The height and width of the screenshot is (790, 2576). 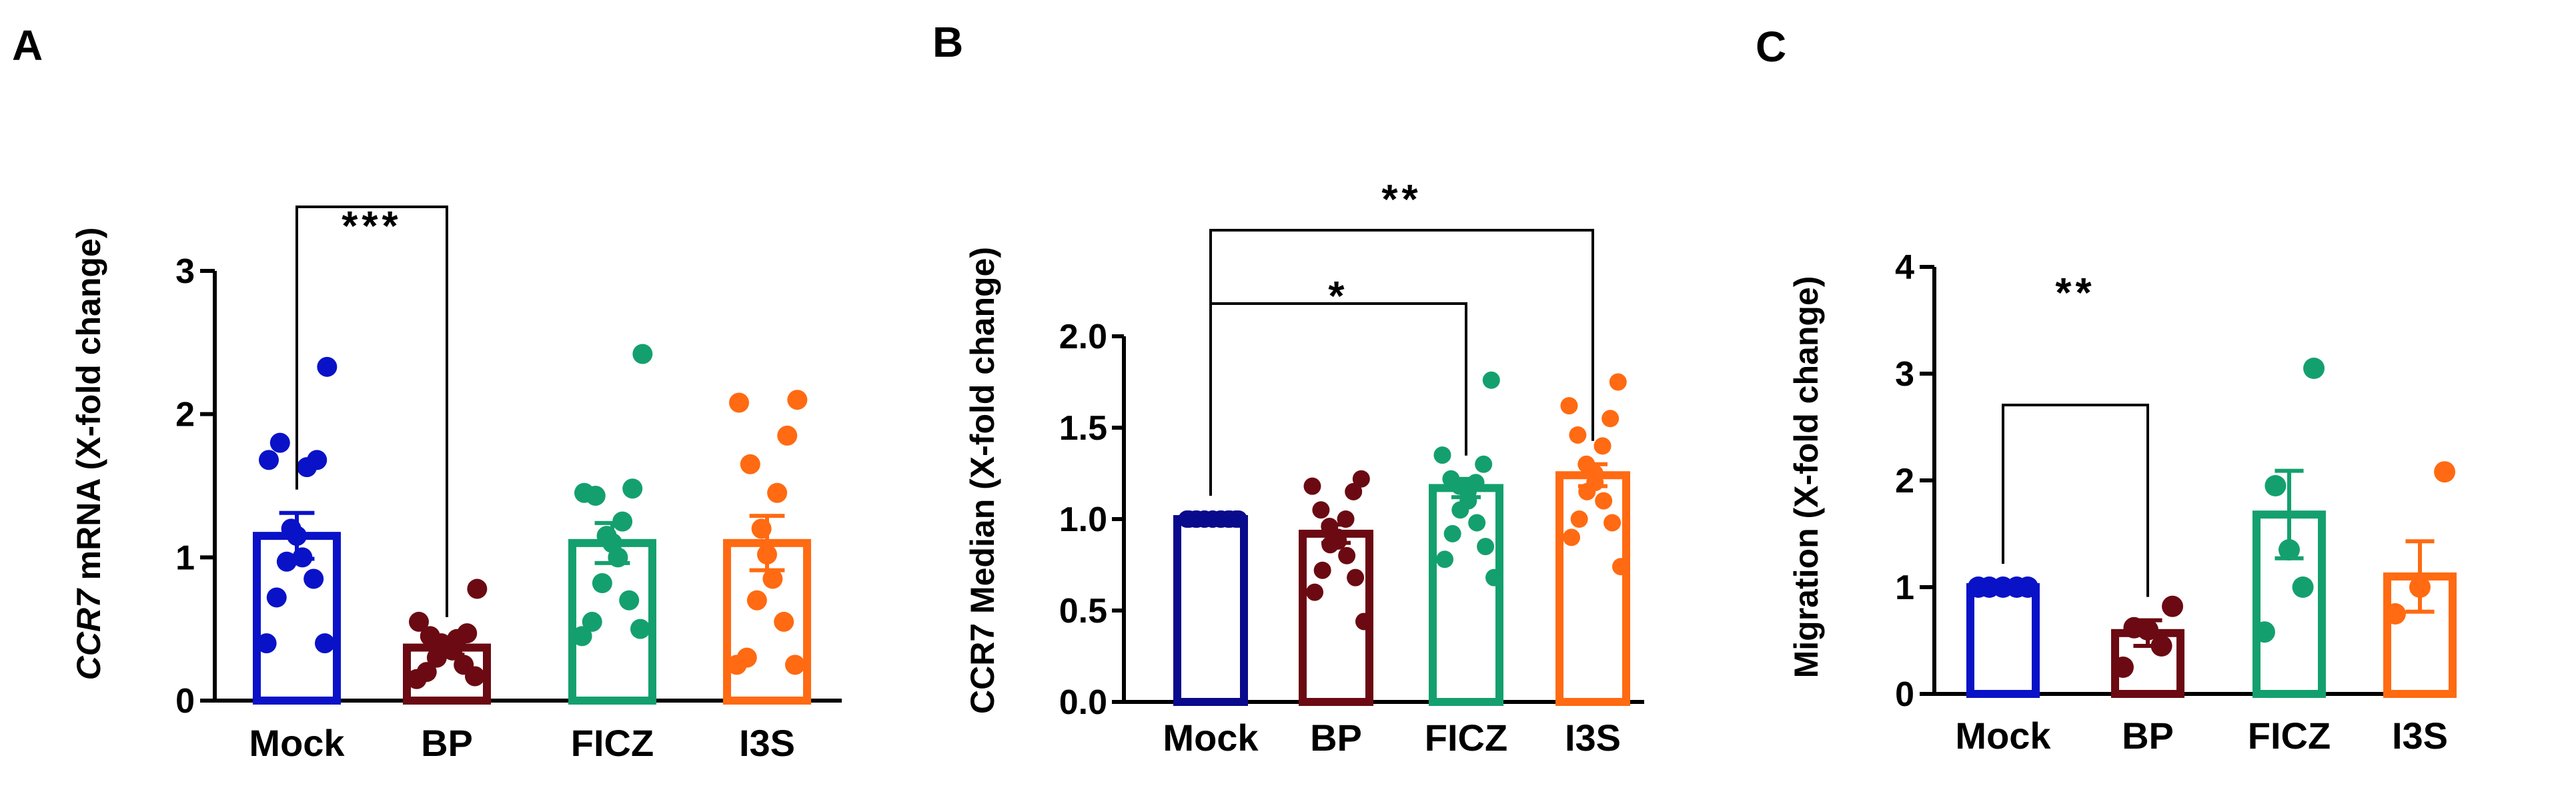 What do you see at coordinates (1771, 47) in the screenshot?
I see `panel-c-letter: C` at bounding box center [1771, 47].